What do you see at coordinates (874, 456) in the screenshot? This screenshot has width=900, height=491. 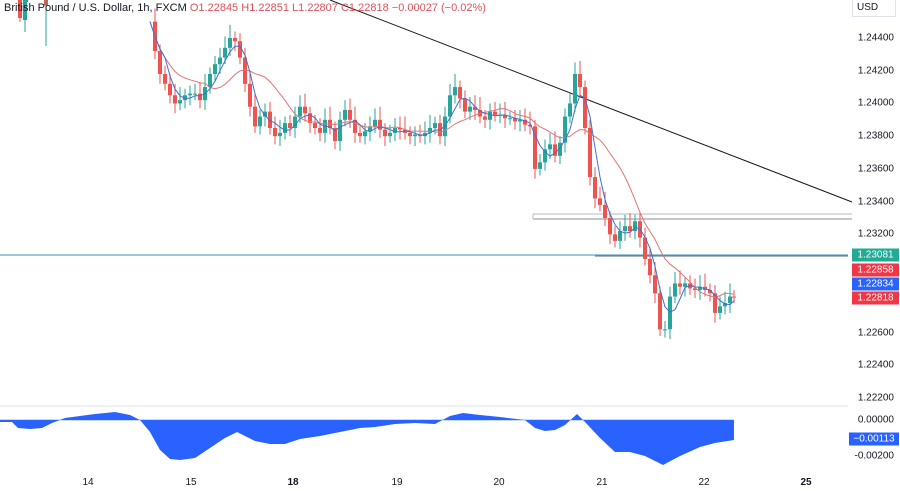 I see `indicator-tick: -0.00200` at bounding box center [874, 456].